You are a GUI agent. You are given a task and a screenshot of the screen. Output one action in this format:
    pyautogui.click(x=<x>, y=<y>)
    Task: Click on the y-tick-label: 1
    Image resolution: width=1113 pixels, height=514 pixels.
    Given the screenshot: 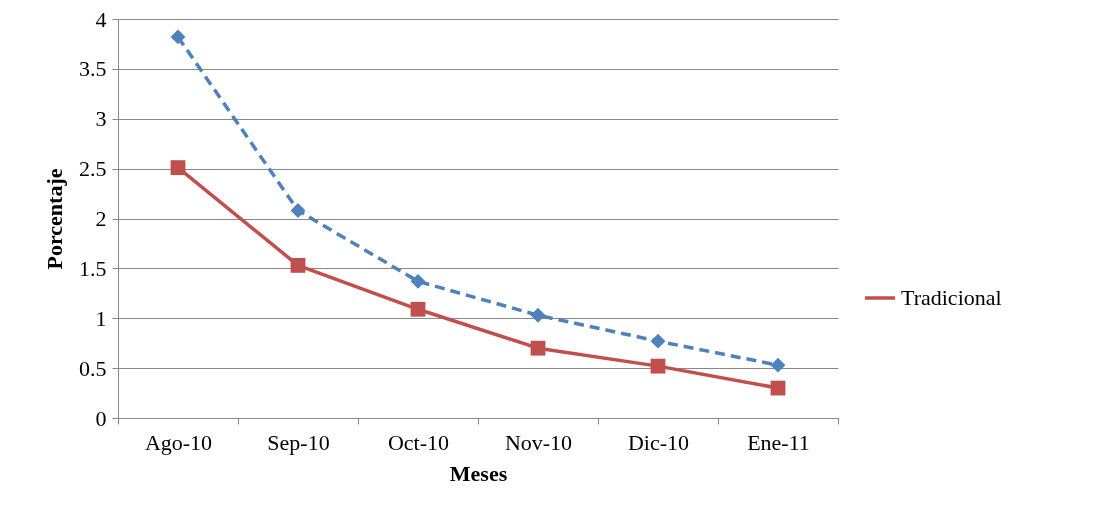 What is the action you would take?
    pyautogui.click(x=101, y=318)
    